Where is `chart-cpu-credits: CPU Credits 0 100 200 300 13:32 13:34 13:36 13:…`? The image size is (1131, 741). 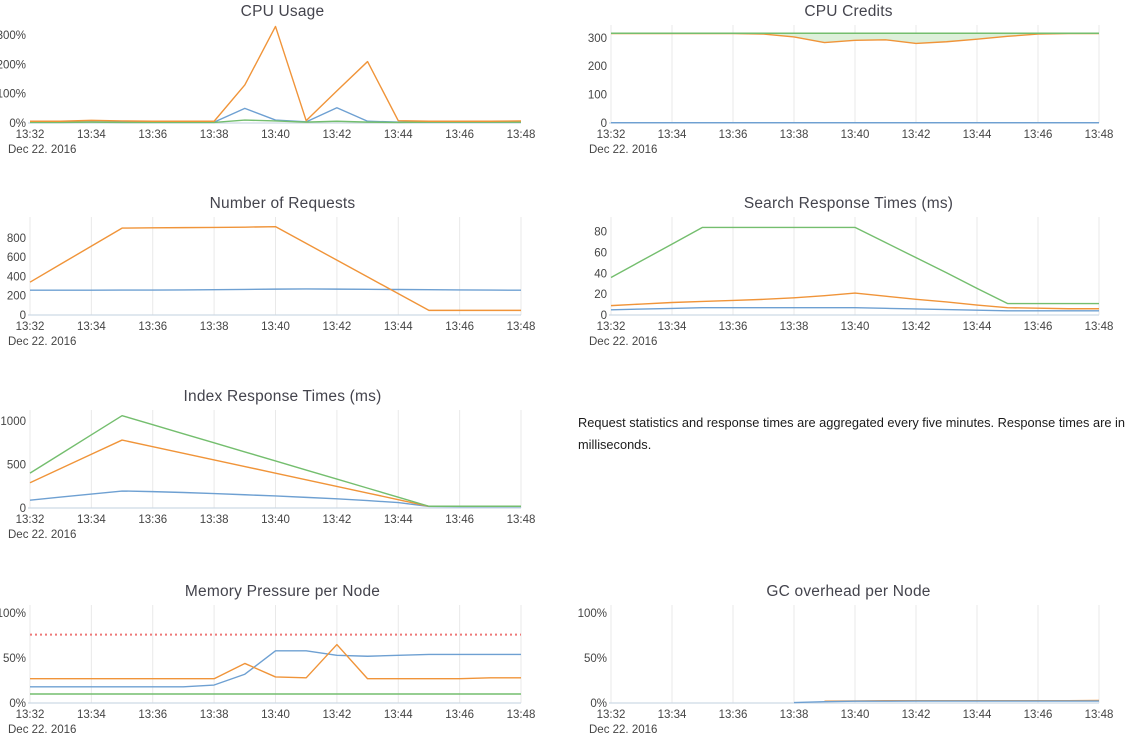 chart-cpu-credits: CPU Credits 0 100 200 300 13:32 13:34 13:36 13:… is located at coordinates (848, 80).